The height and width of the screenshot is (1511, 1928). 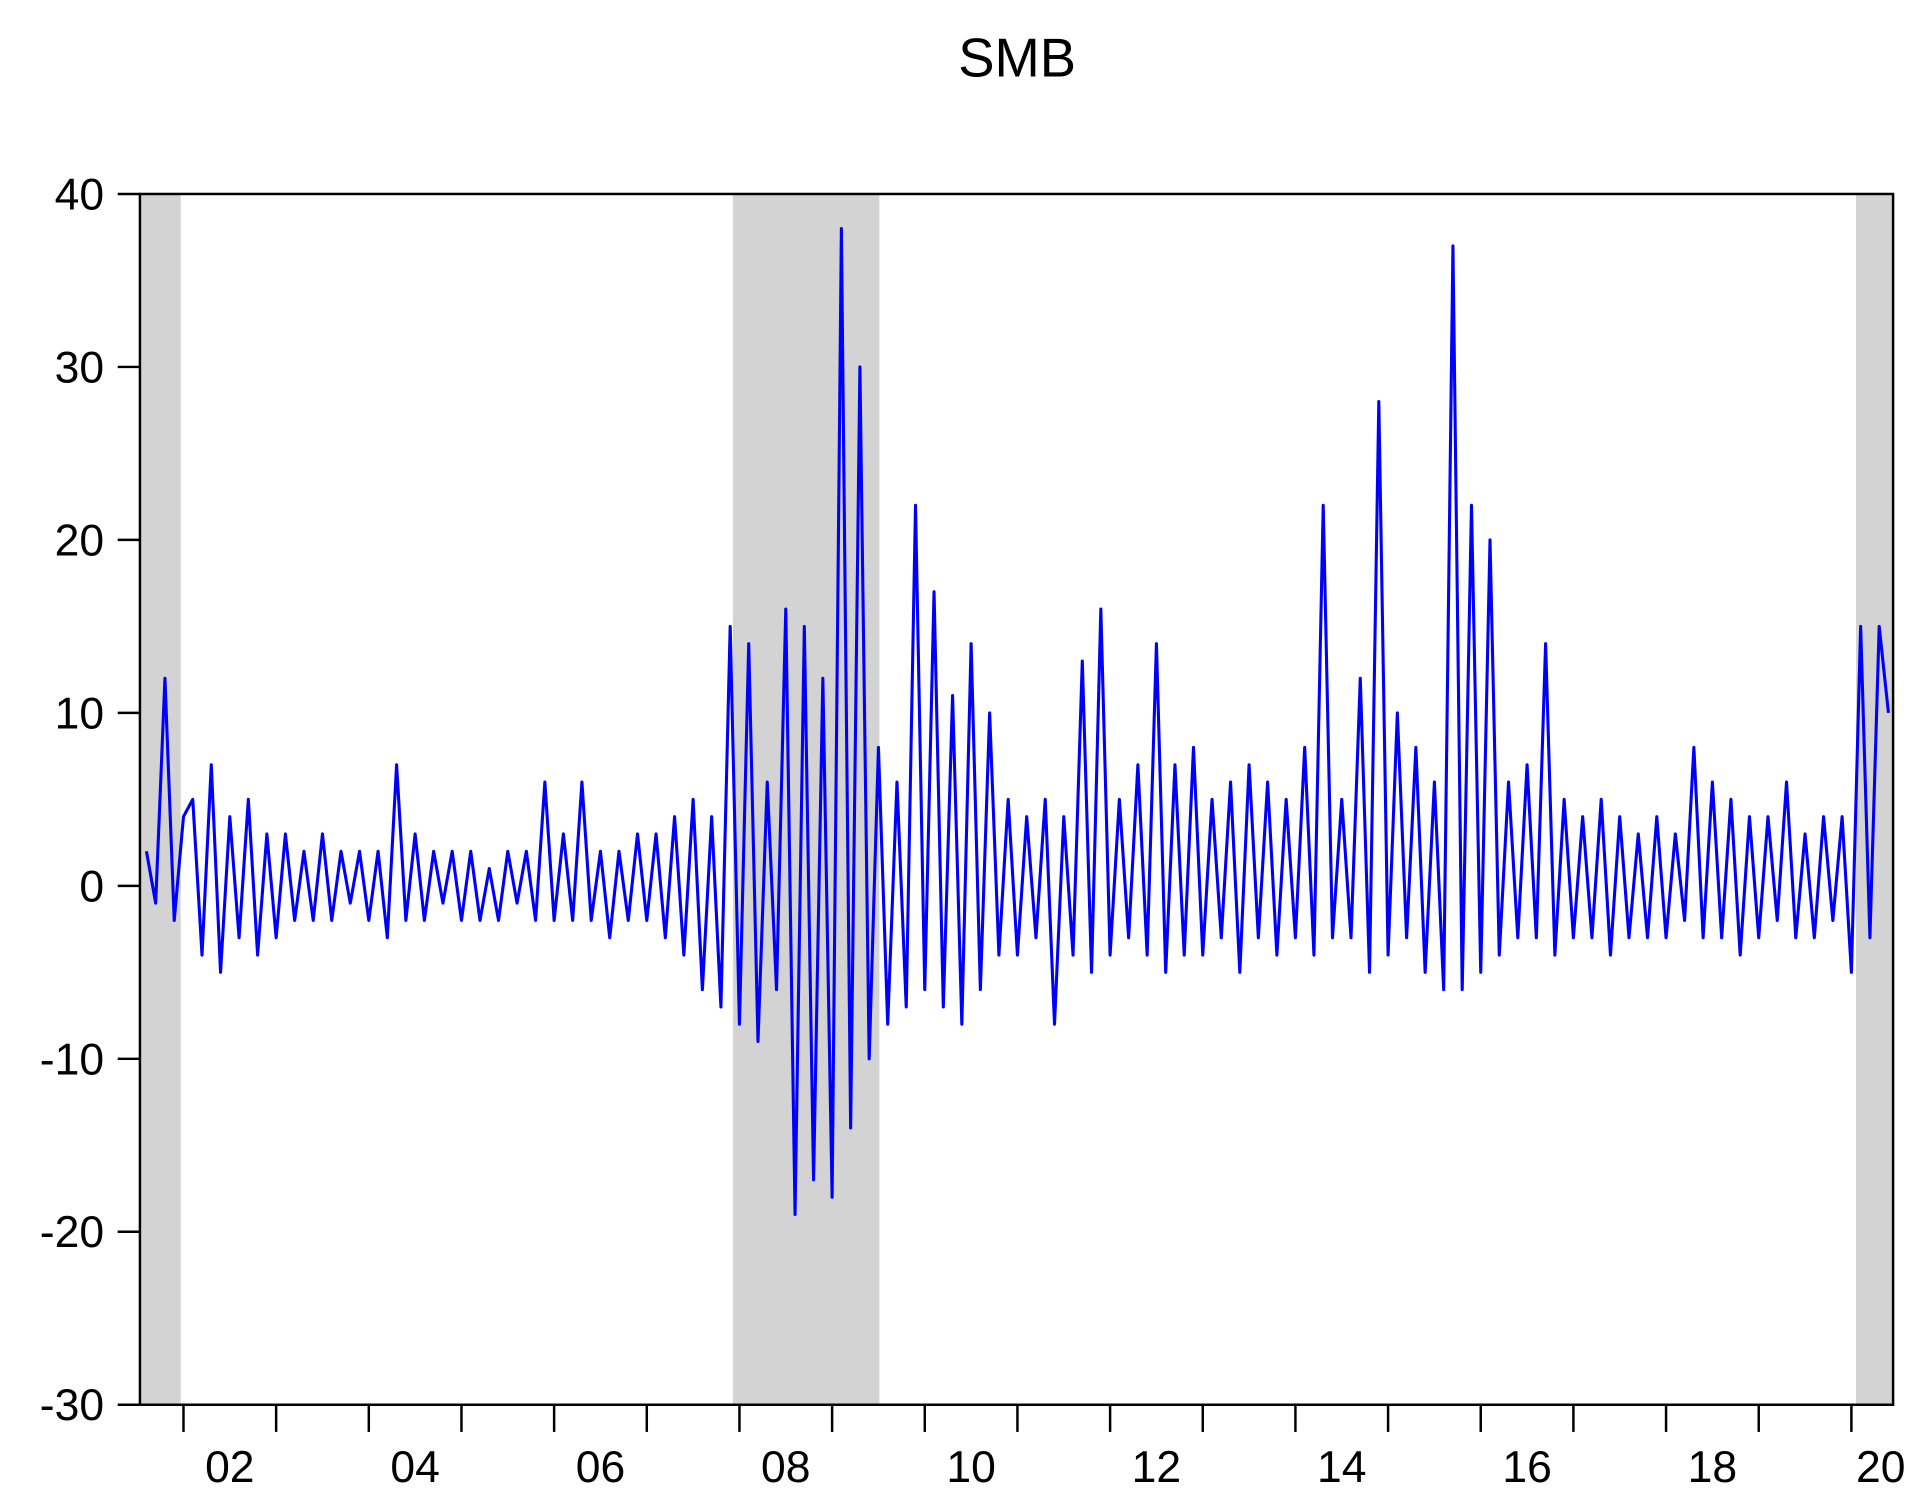 What do you see at coordinates (72, 1232) in the screenshot?
I see `y-tick-label: -20` at bounding box center [72, 1232].